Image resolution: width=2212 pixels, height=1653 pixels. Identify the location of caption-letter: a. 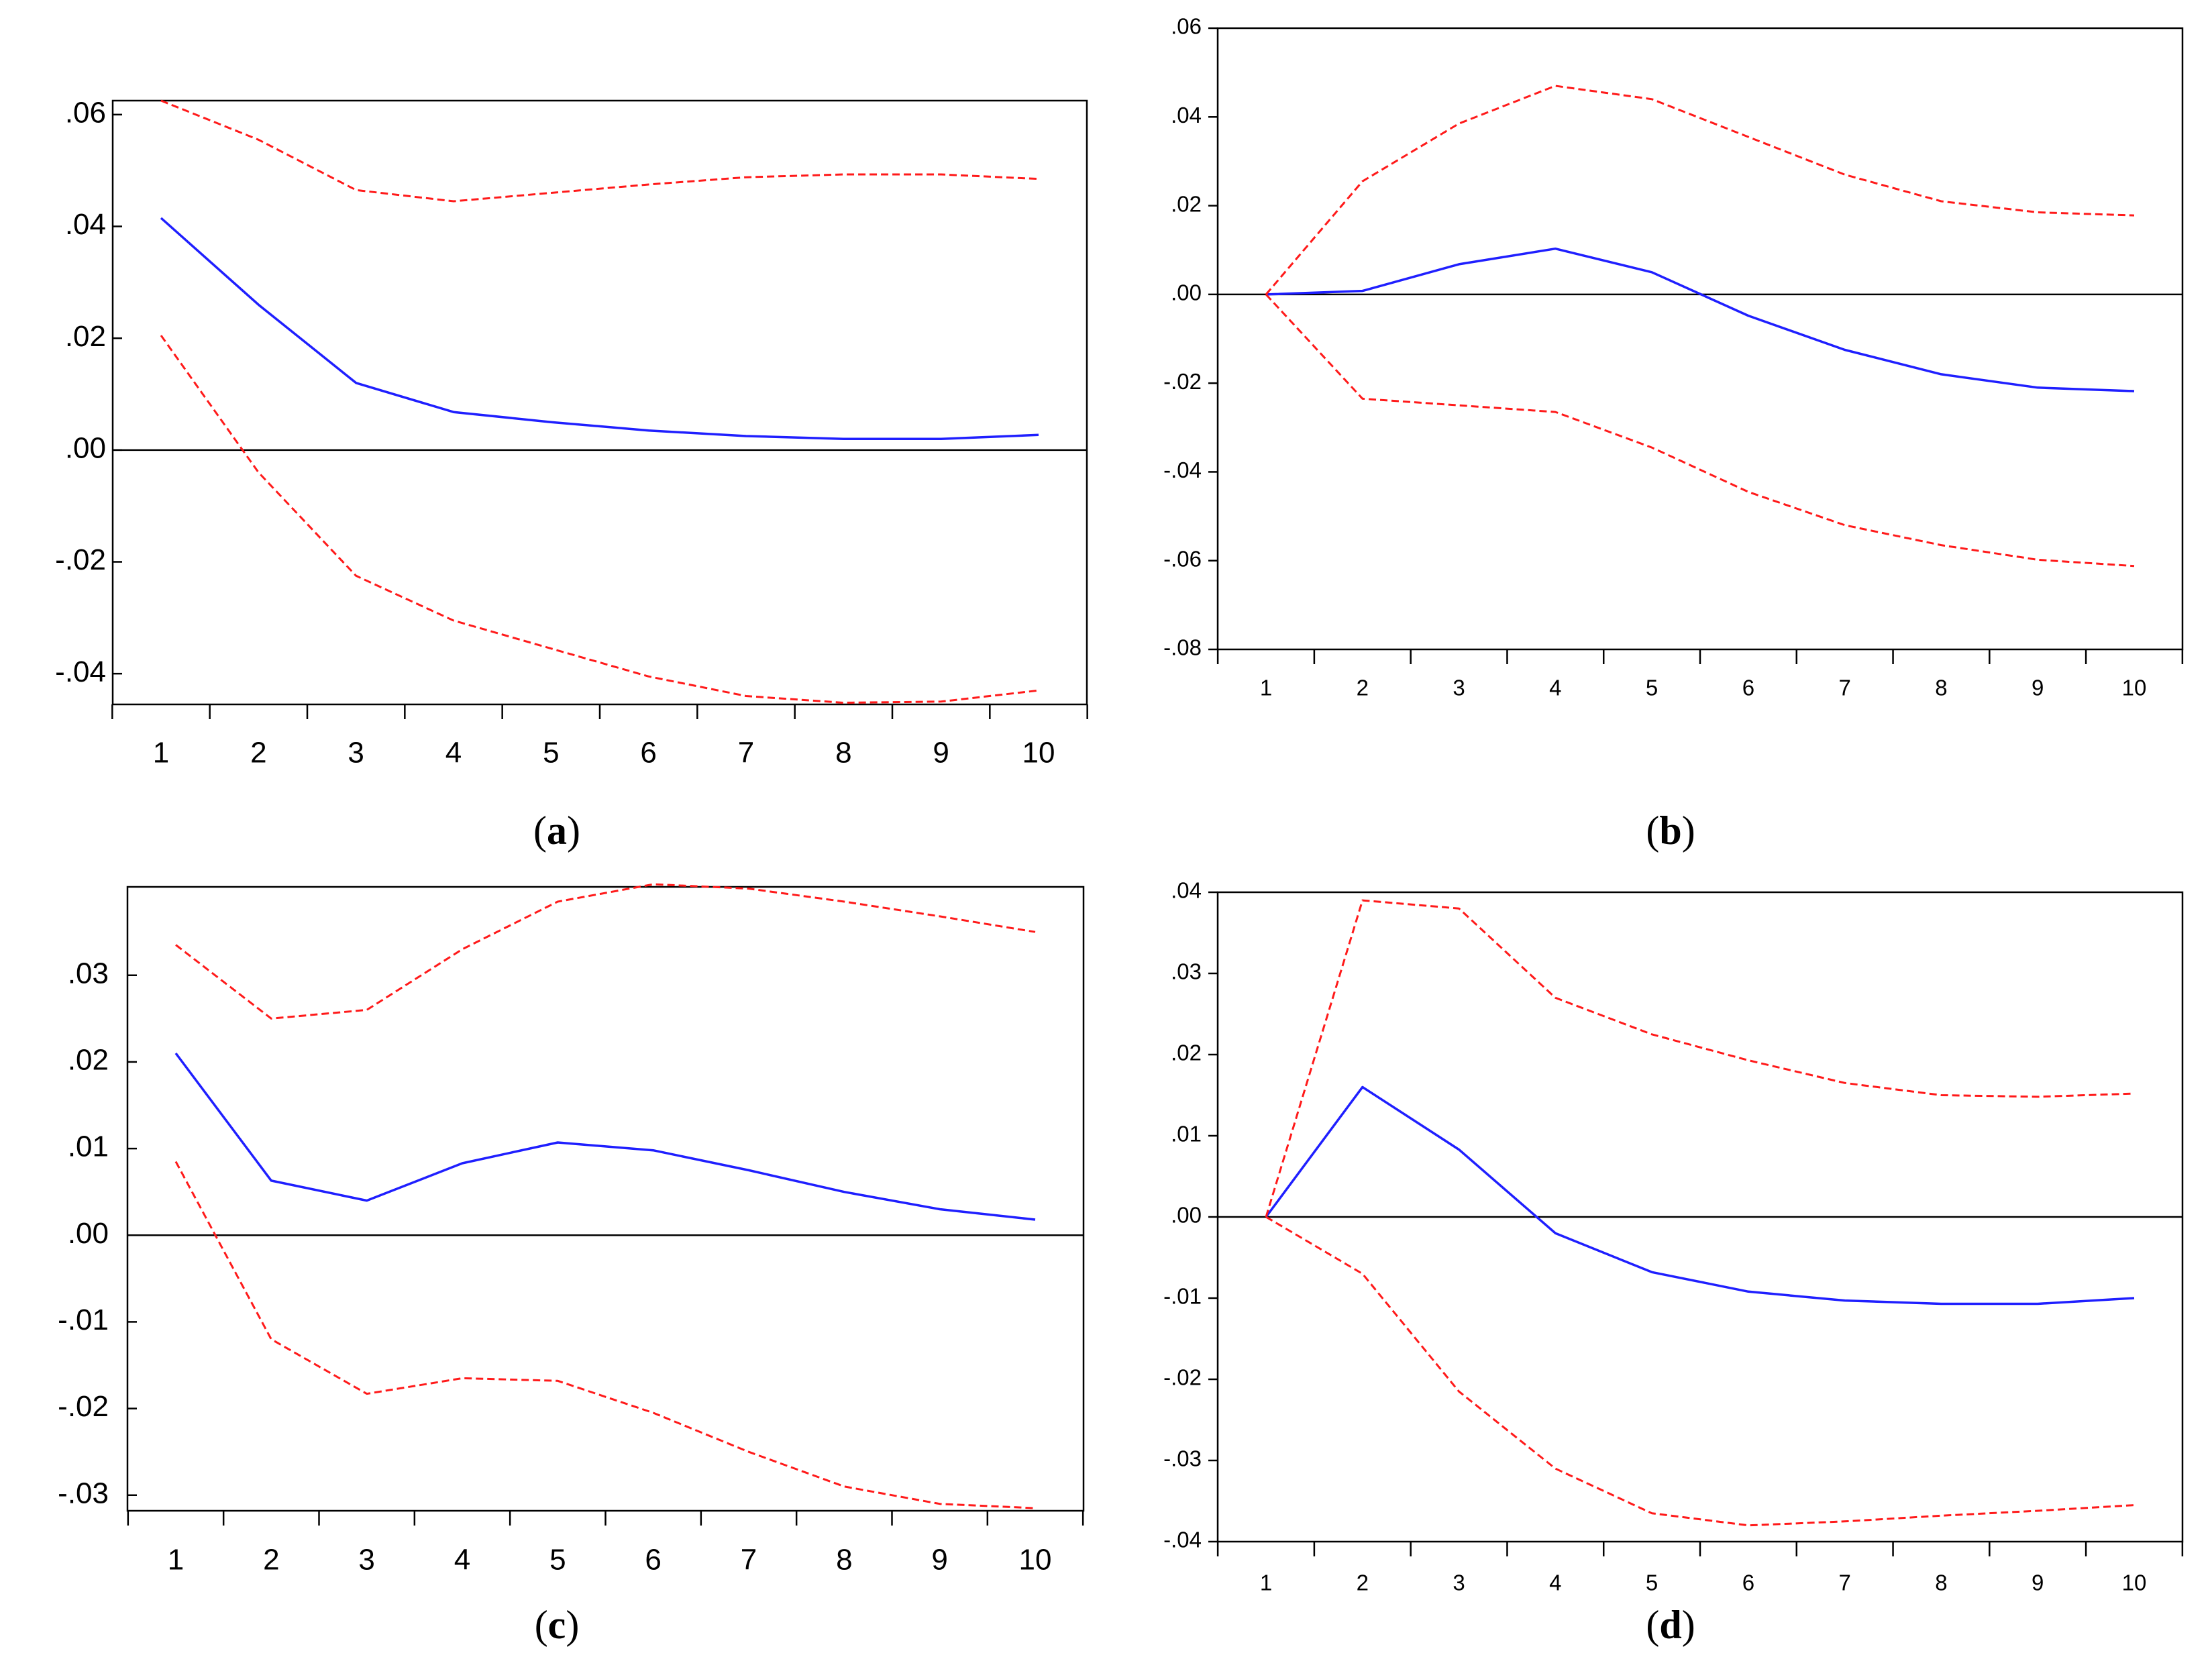
(557, 830).